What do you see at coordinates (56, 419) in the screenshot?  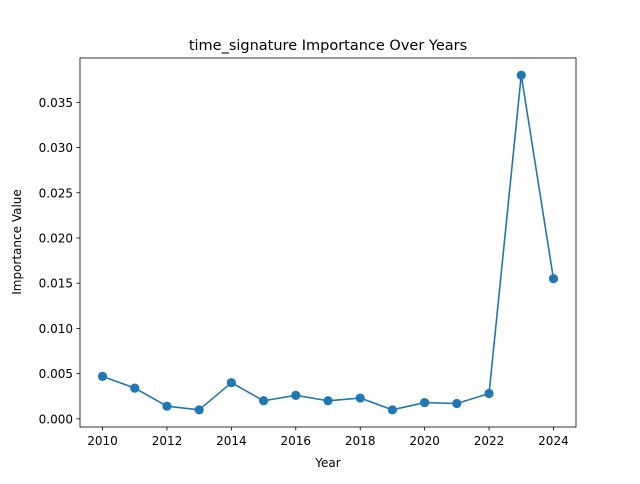 I see `y-tick-label: 0.000` at bounding box center [56, 419].